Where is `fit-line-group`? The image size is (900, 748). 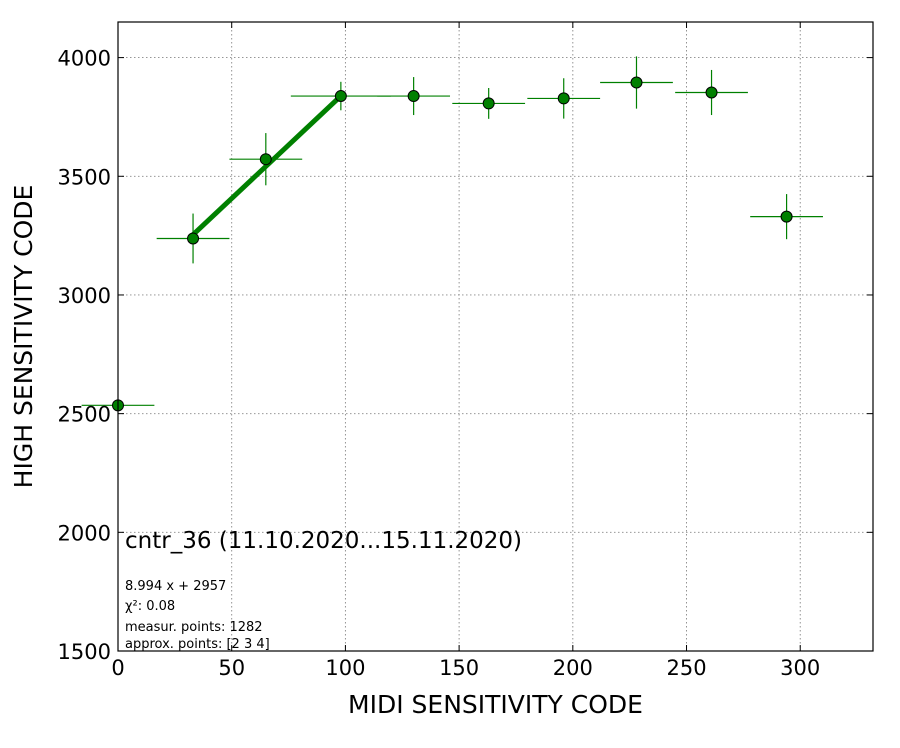
fit-line-group is located at coordinates (267, 165).